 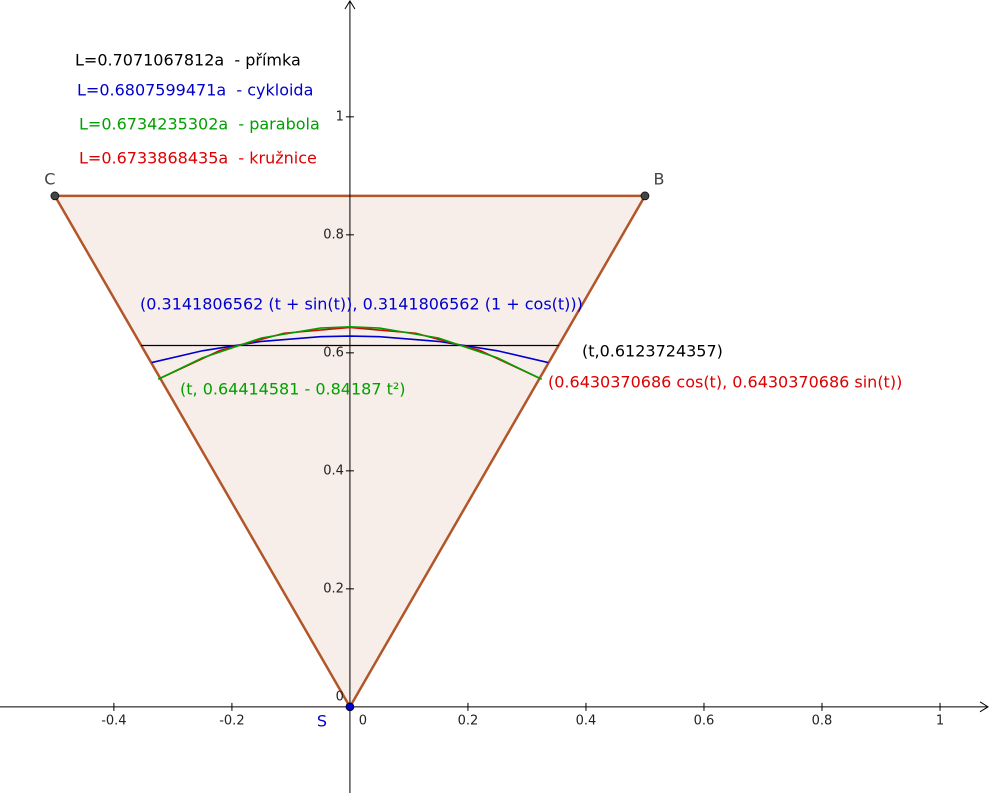 What do you see at coordinates (350, 5) in the screenshot?
I see `y-axis-arrow` at bounding box center [350, 5].